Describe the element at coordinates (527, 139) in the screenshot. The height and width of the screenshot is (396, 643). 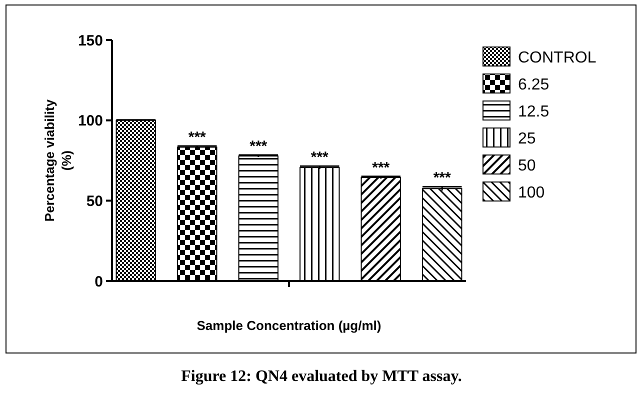
I see `legend-label: 25` at that location.